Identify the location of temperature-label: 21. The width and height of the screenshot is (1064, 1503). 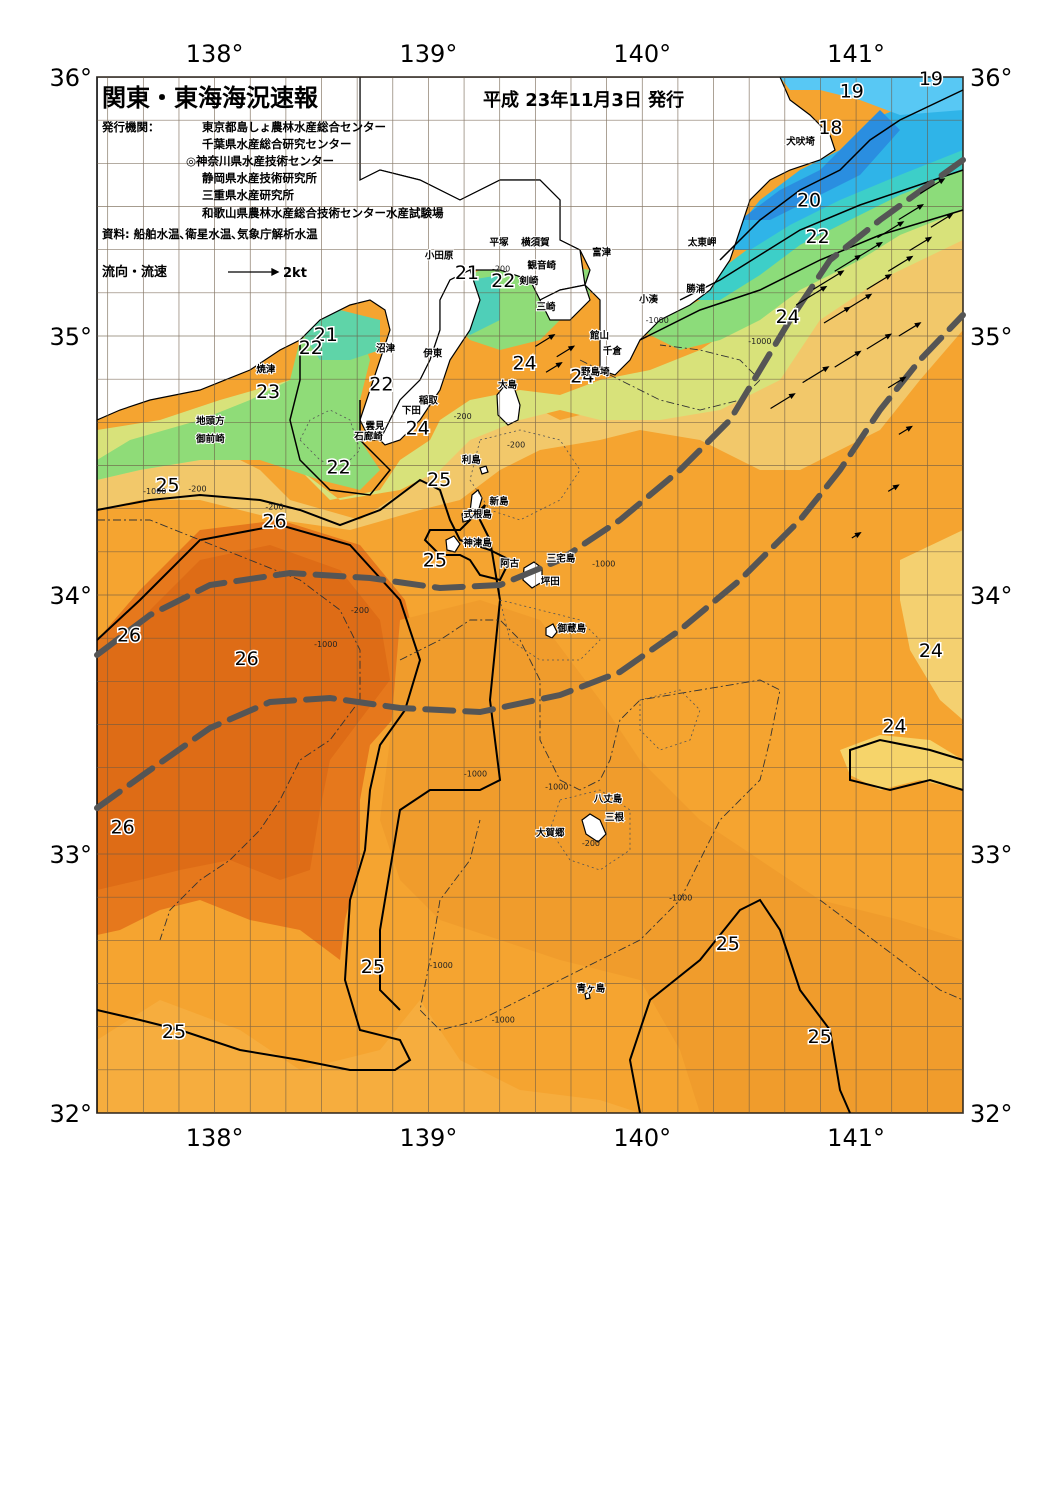
(326, 335).